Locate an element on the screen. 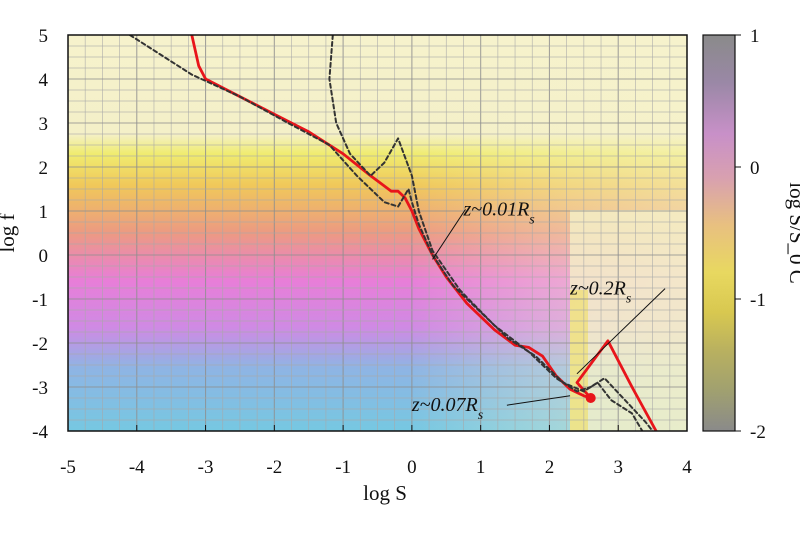 Image resolution: width=800 pixels, height=533 pixels. x-tick-label: 1 is located at coordinates (481, 467).